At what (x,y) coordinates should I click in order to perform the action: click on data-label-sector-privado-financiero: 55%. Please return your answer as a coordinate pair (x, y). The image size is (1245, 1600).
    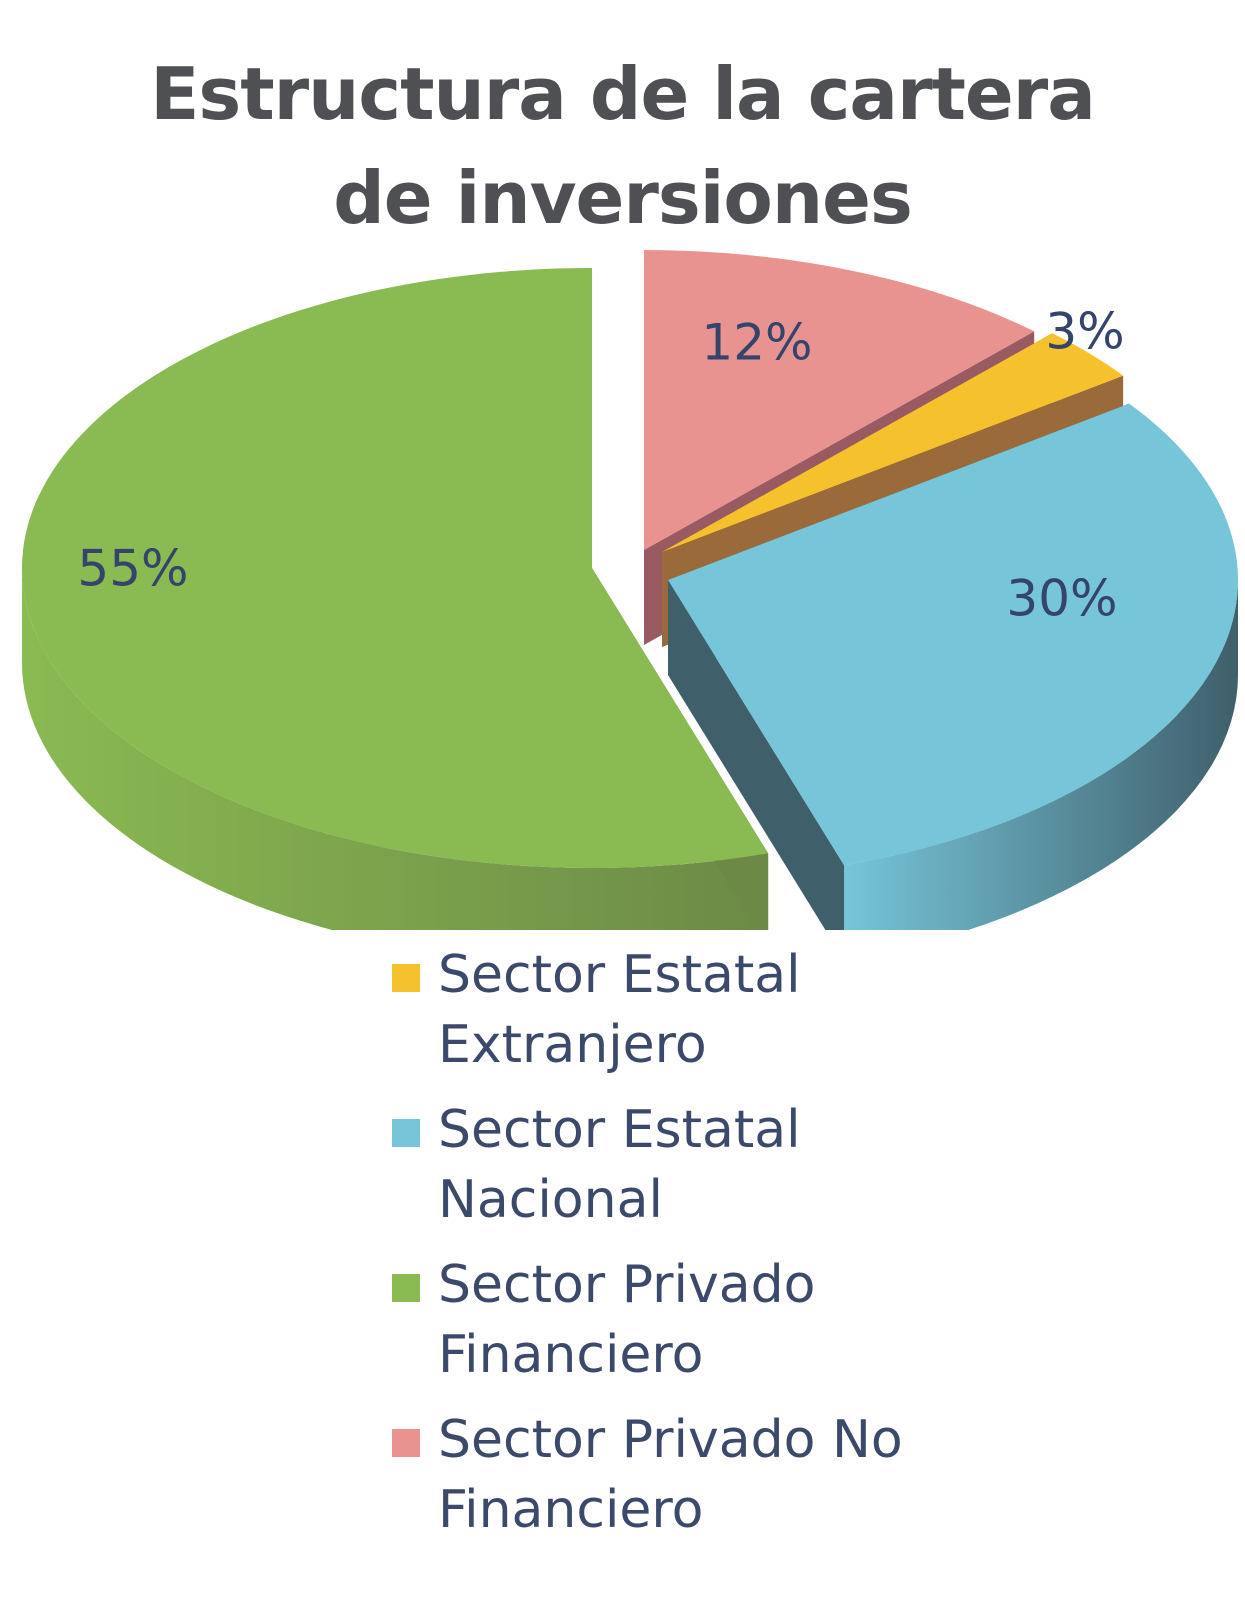
    Looking at the image, I should click on (132, 569).